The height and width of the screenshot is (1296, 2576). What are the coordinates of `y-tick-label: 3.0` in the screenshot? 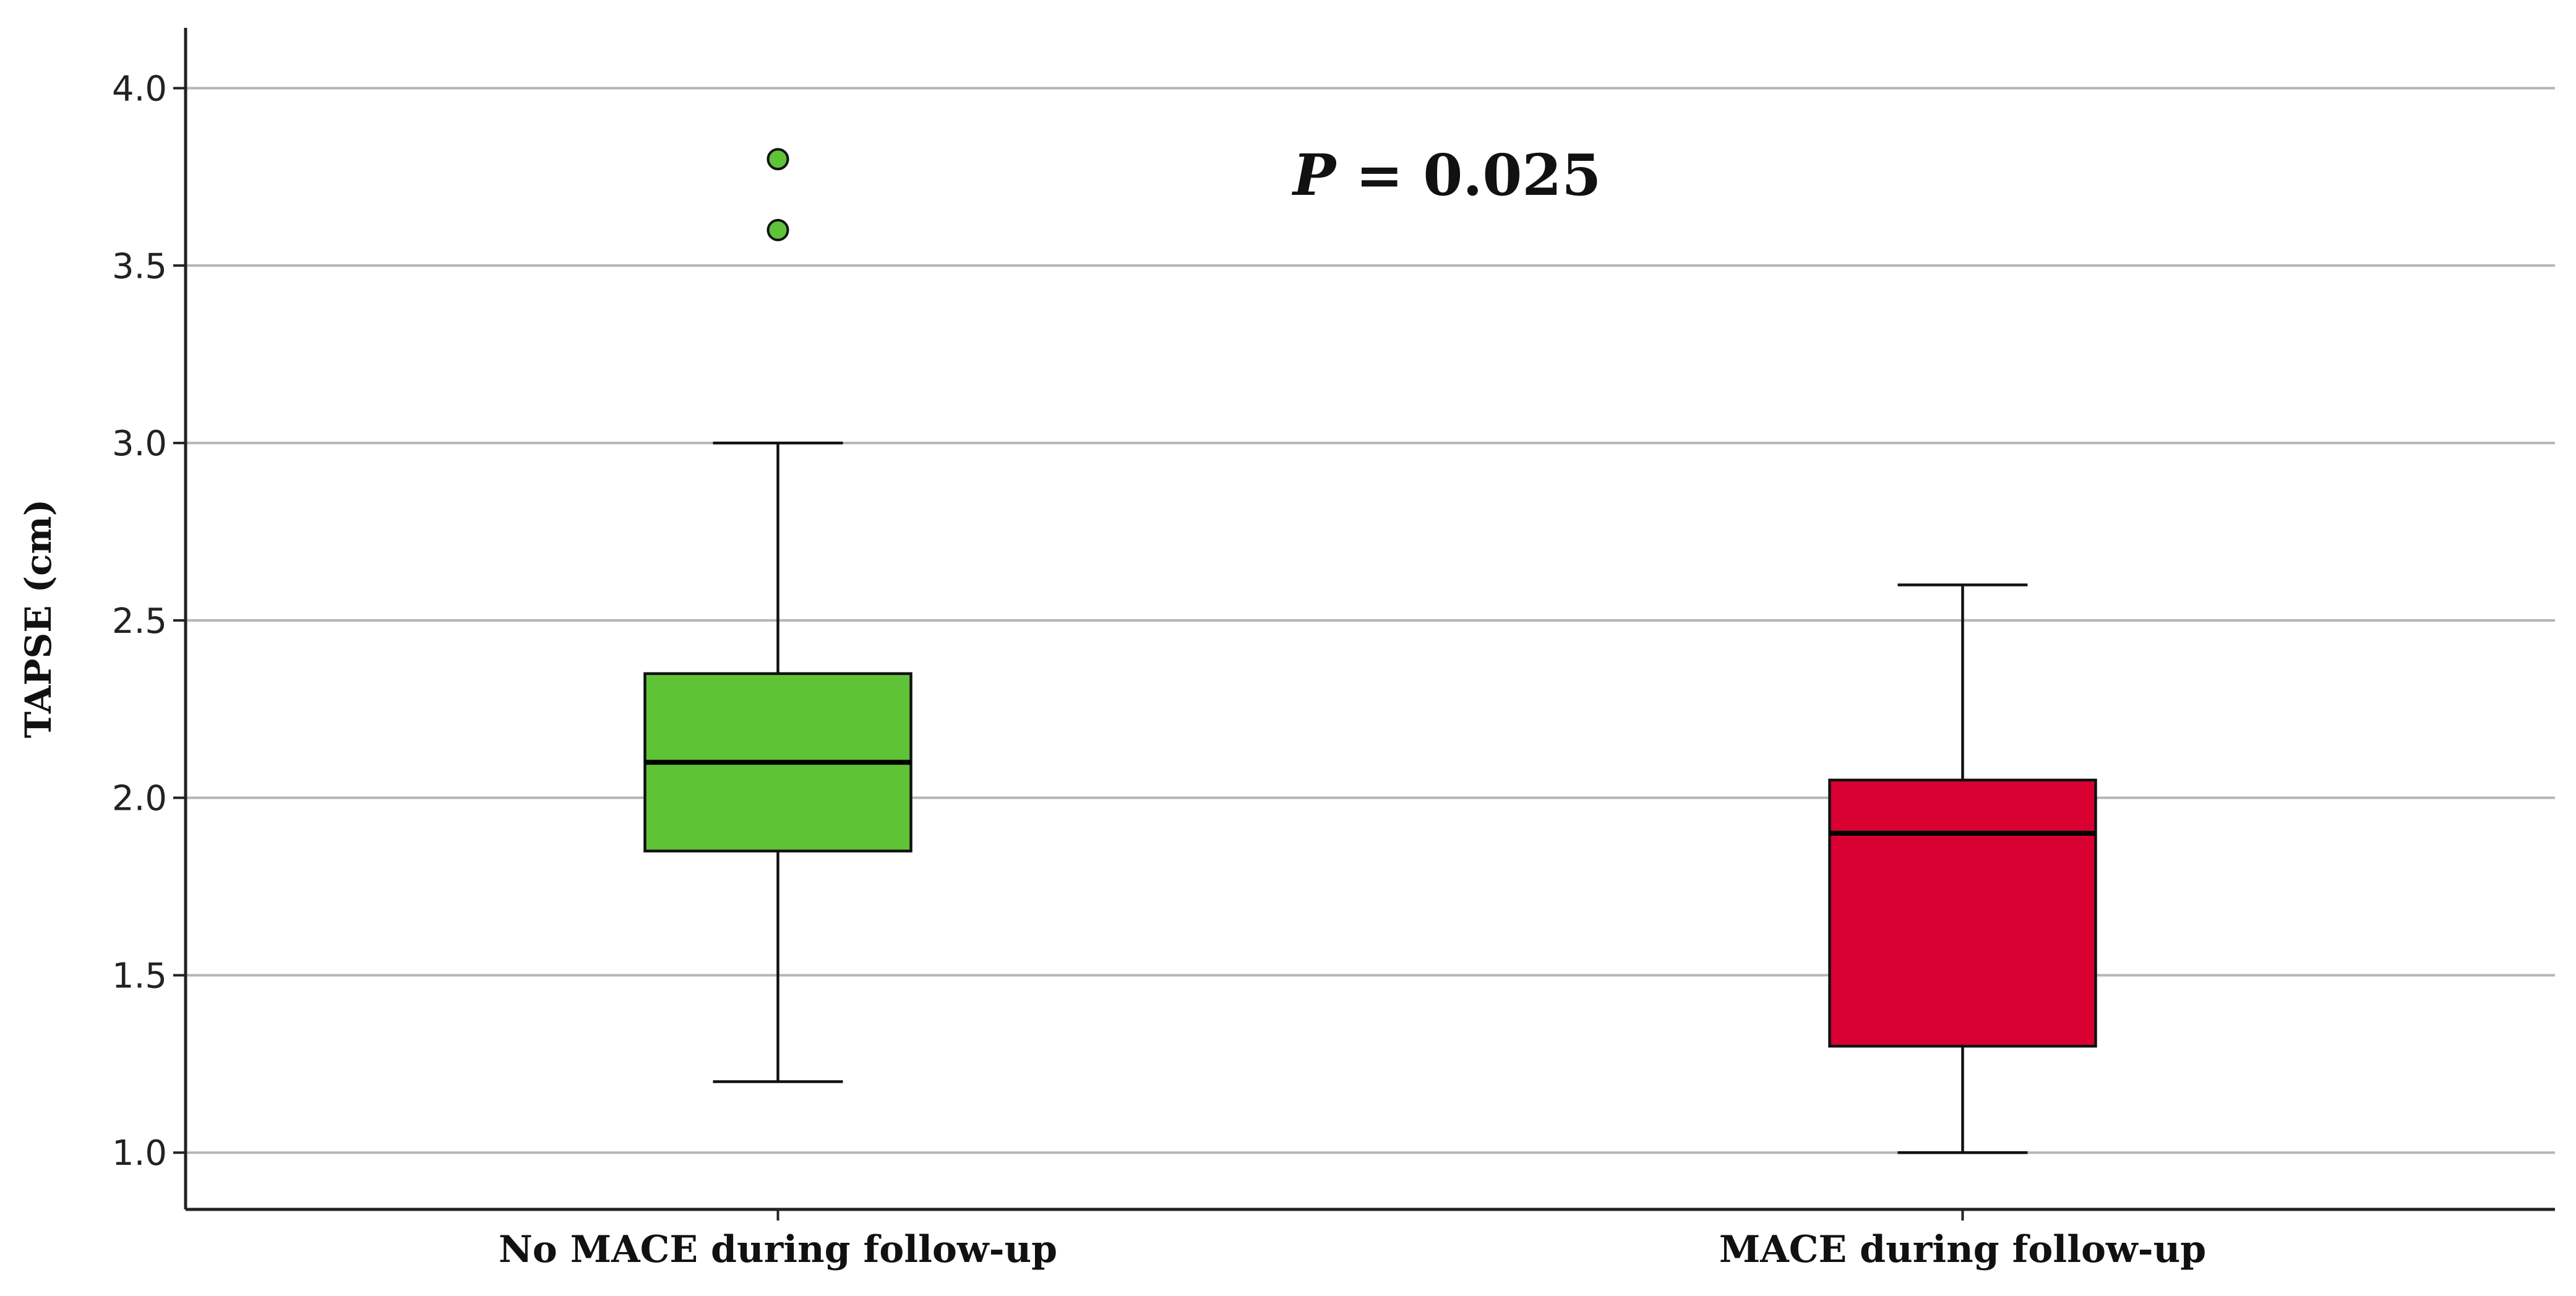 It's located at (139, 444).